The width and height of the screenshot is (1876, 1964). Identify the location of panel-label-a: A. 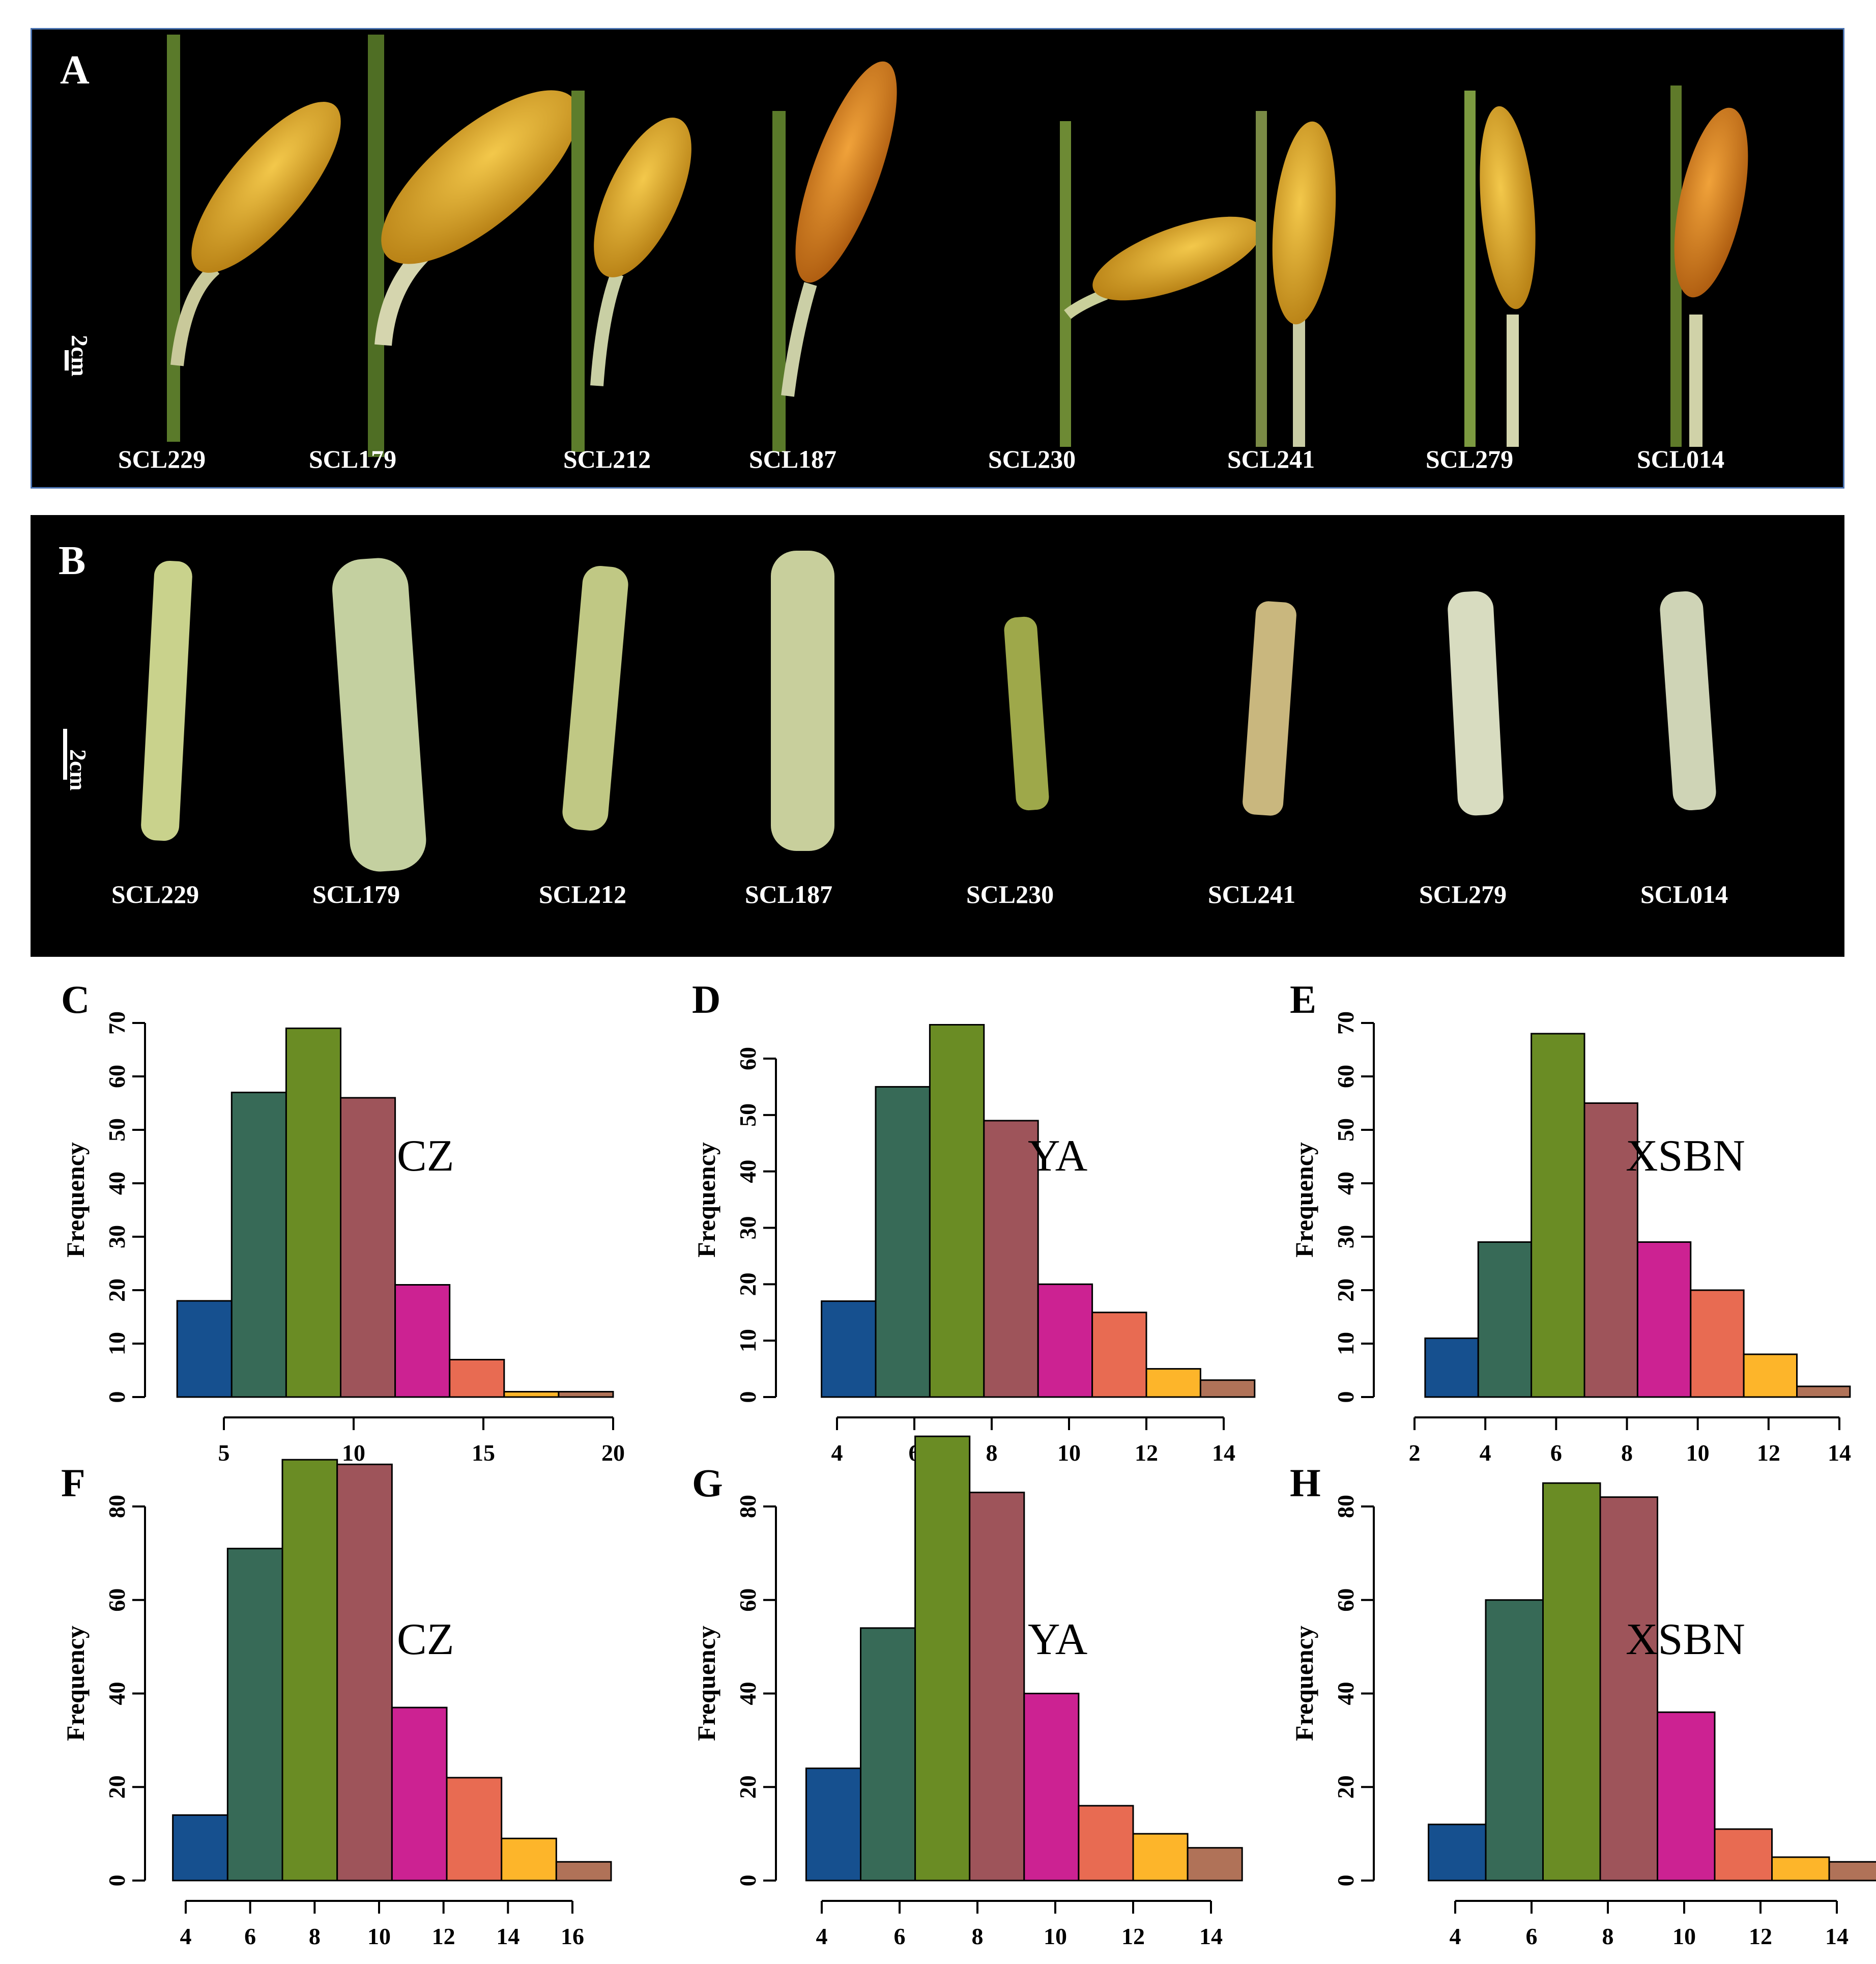
(75, 70).